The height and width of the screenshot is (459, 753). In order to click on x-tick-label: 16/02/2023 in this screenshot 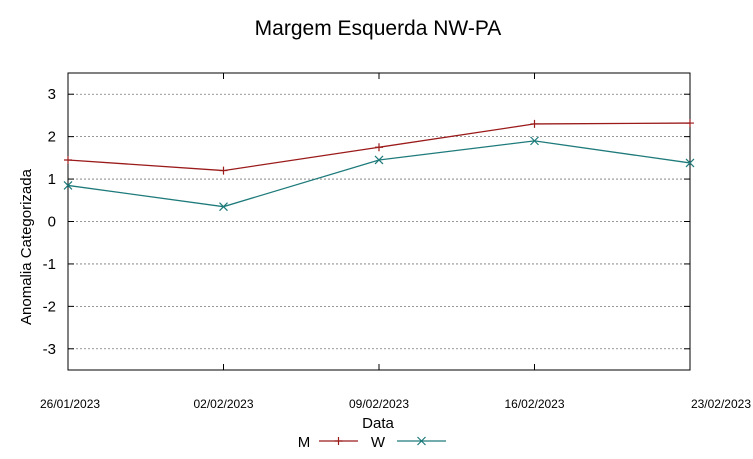, I will do `click(534, 404)`.